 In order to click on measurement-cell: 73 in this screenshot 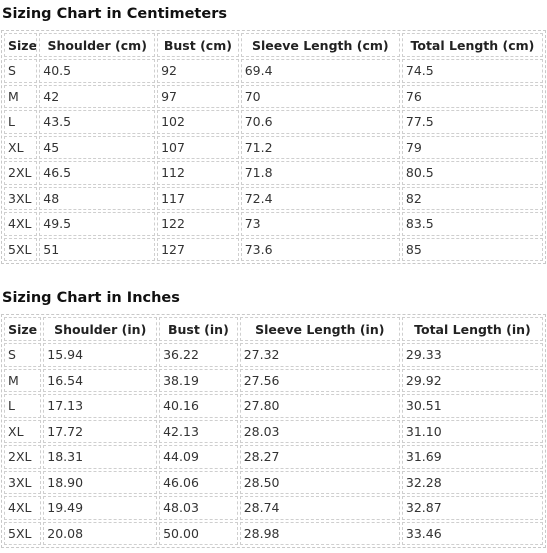, I will do `click(320, 224)`.